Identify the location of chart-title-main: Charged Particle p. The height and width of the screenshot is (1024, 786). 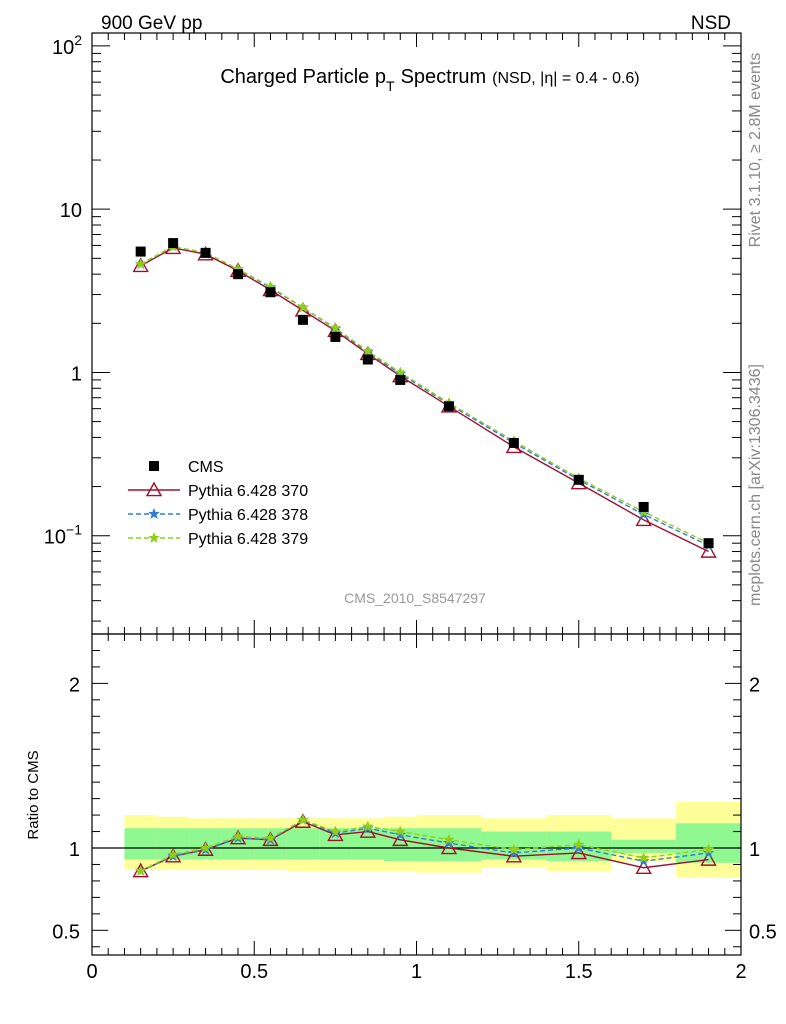
(303, 77).